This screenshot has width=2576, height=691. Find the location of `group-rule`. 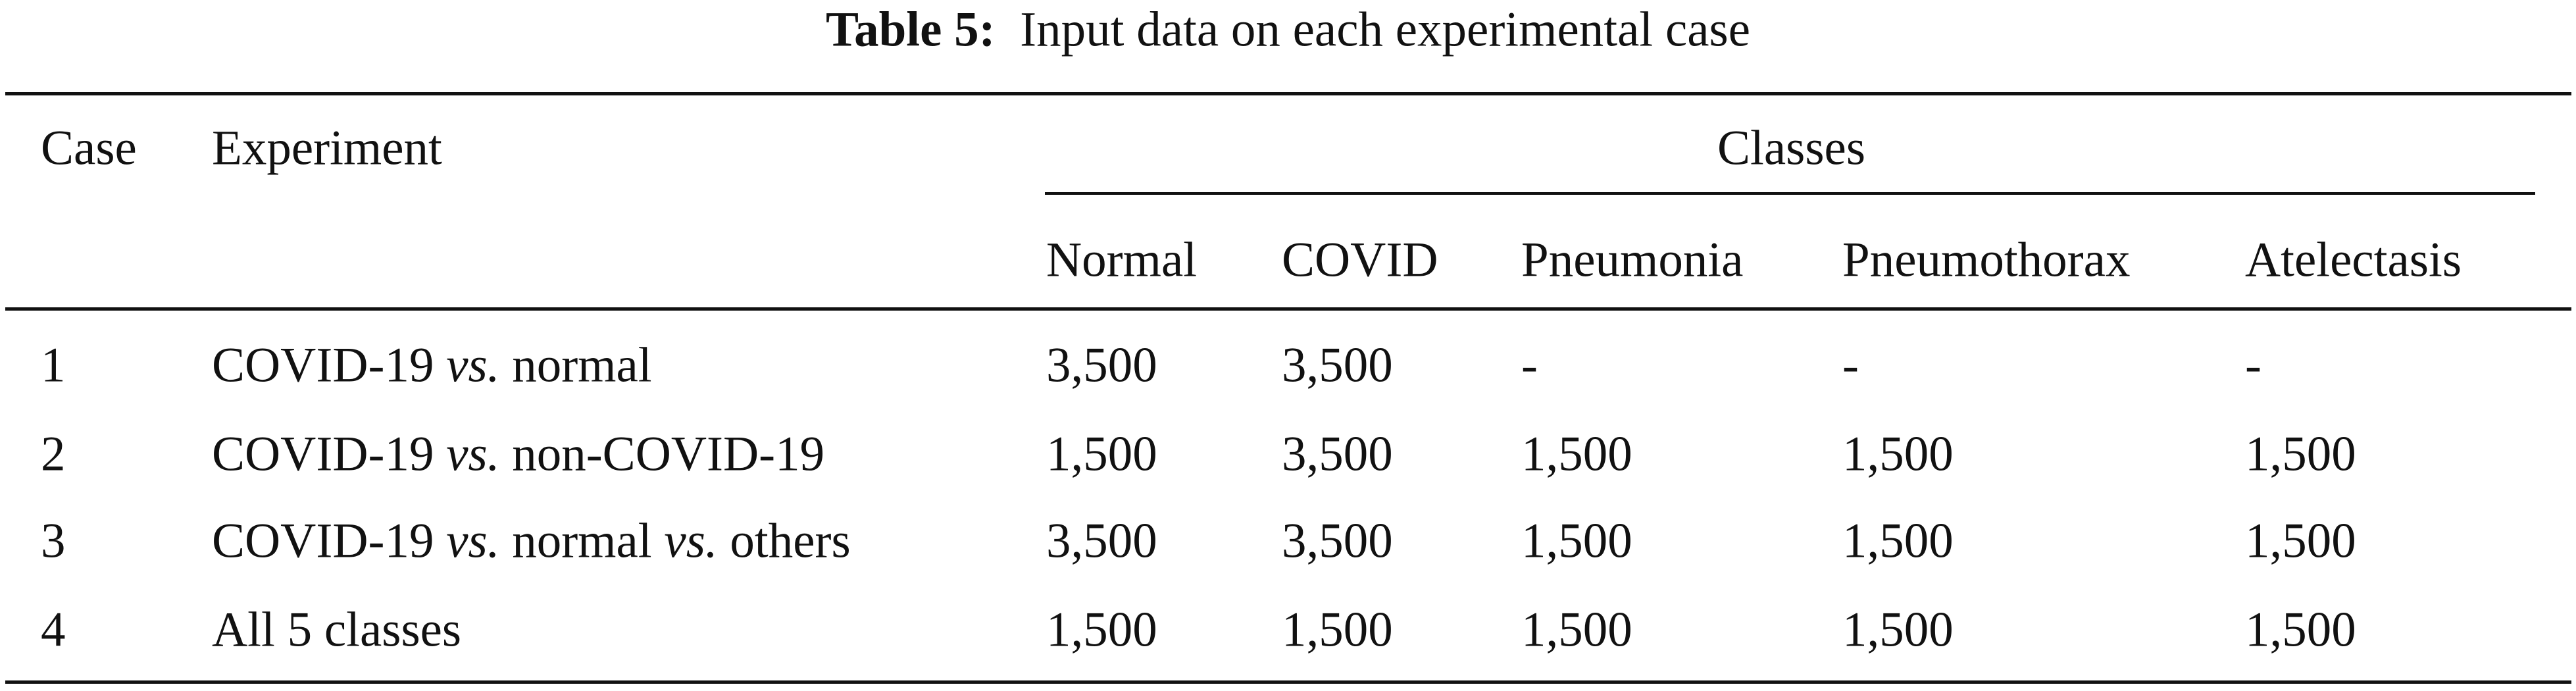

group-rule is located at coordinates (1790, 193).